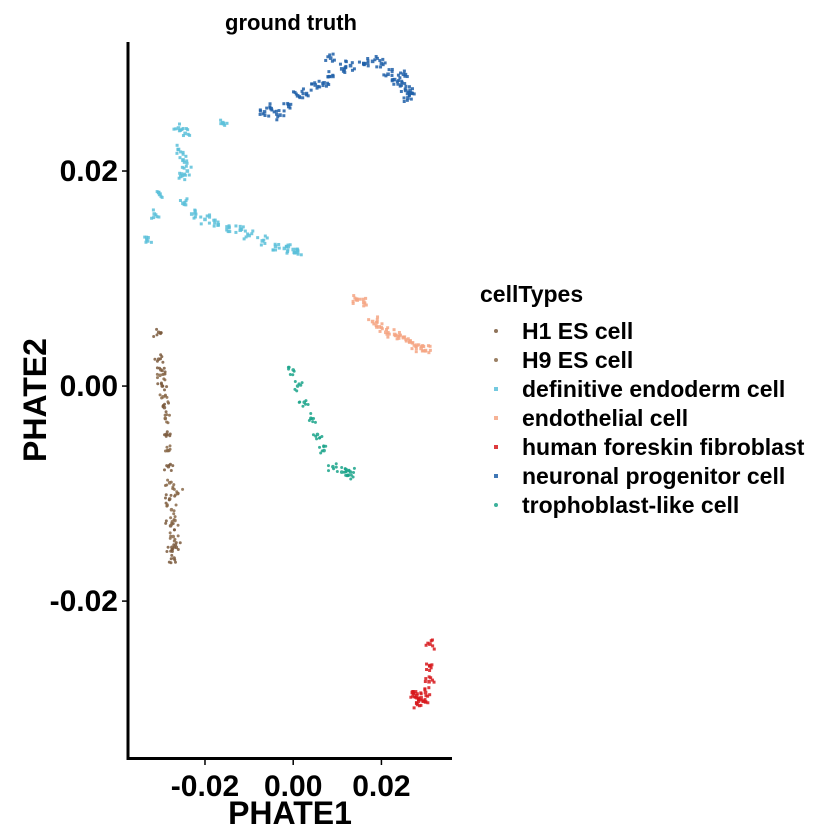  What do you see at coordinates (84, 601) in the screenshot?
I see `y-tick-label: -0.02` at bounding box center [84, 601].